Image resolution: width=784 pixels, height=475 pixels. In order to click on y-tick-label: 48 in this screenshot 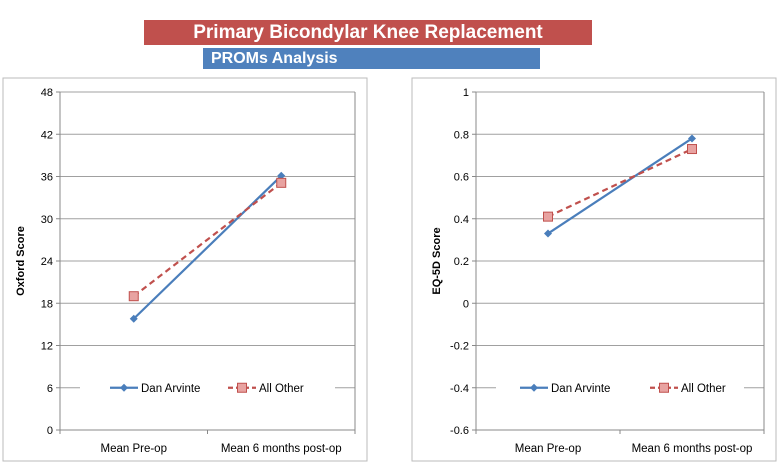, I will do `click(47, 93)`.